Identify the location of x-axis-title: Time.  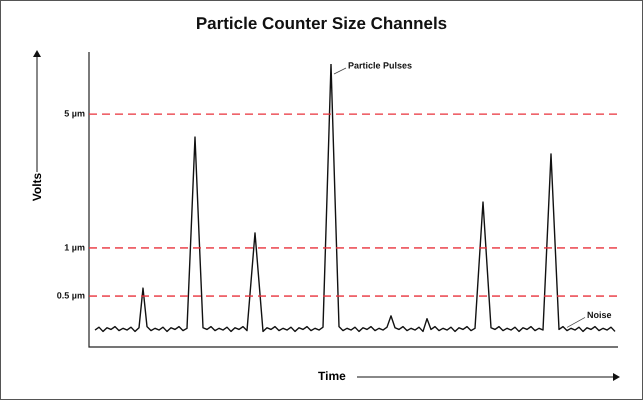
(332, 376).